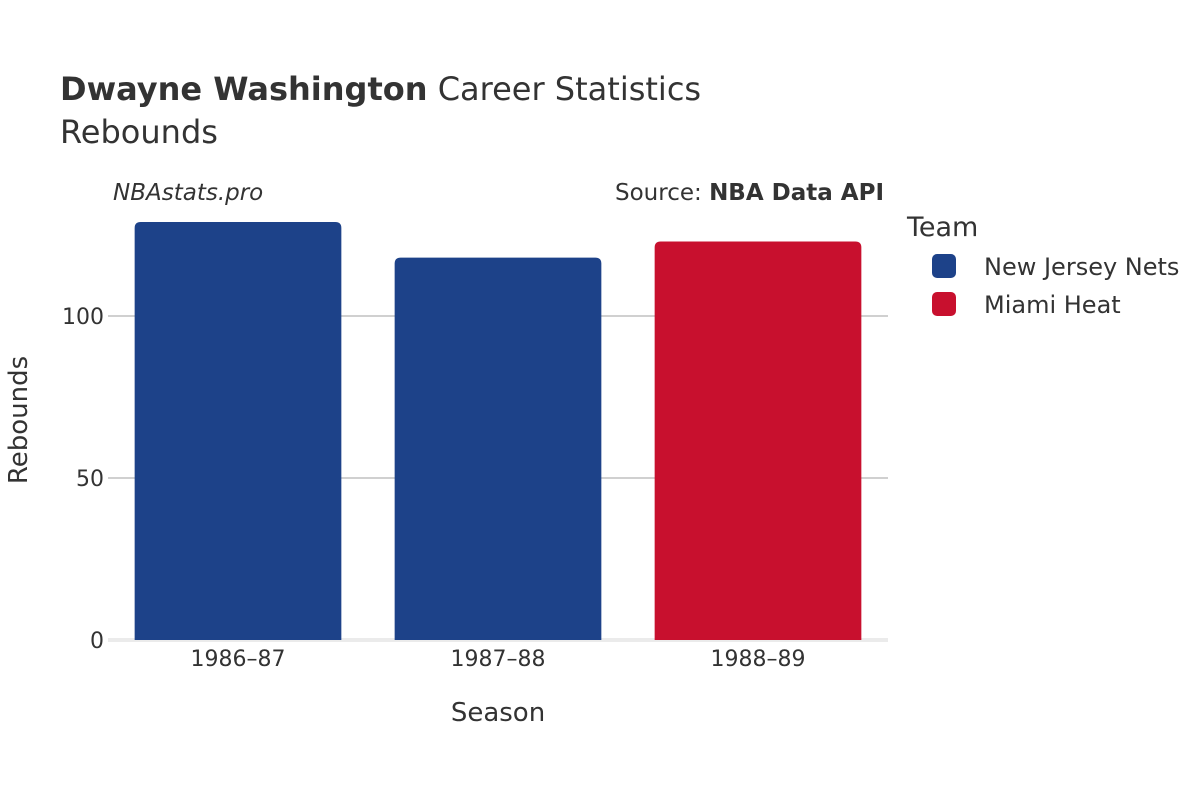 The height and width of the screenshot is (800, 1200). Describe the element at coordinates (796, 193) in the screenshot. I see `source-name: NBA Data API` at that location.